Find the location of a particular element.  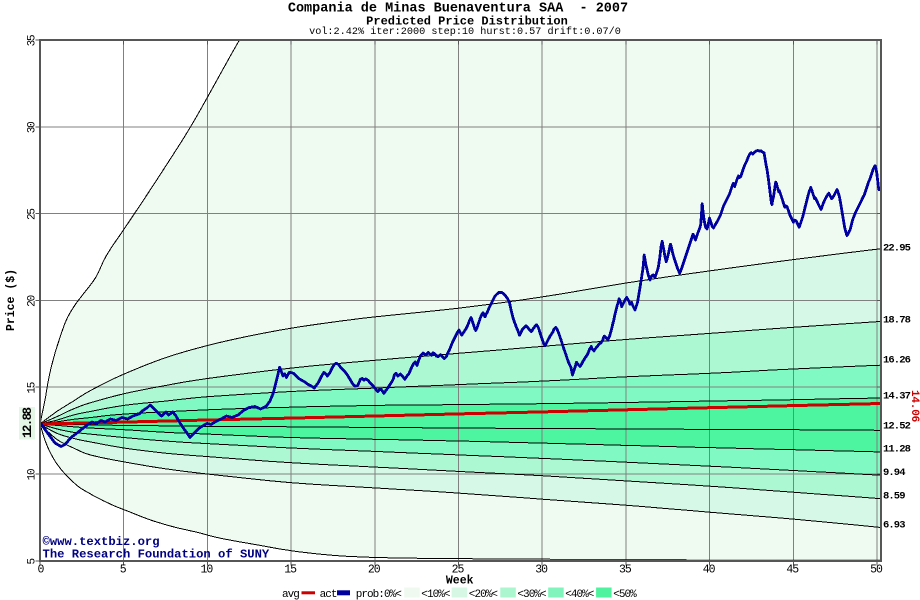

svg-text: <10%< is located at coordinates (435, 594).